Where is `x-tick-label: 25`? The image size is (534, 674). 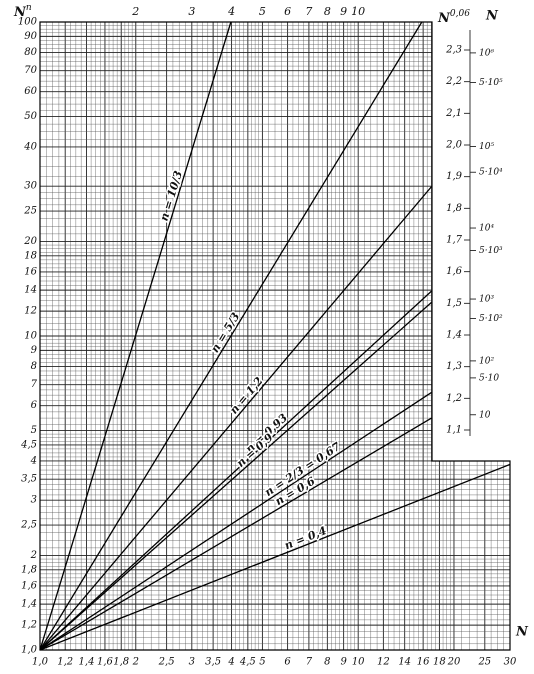
x-tick-label: 25 is located at coordinates (484, 662).